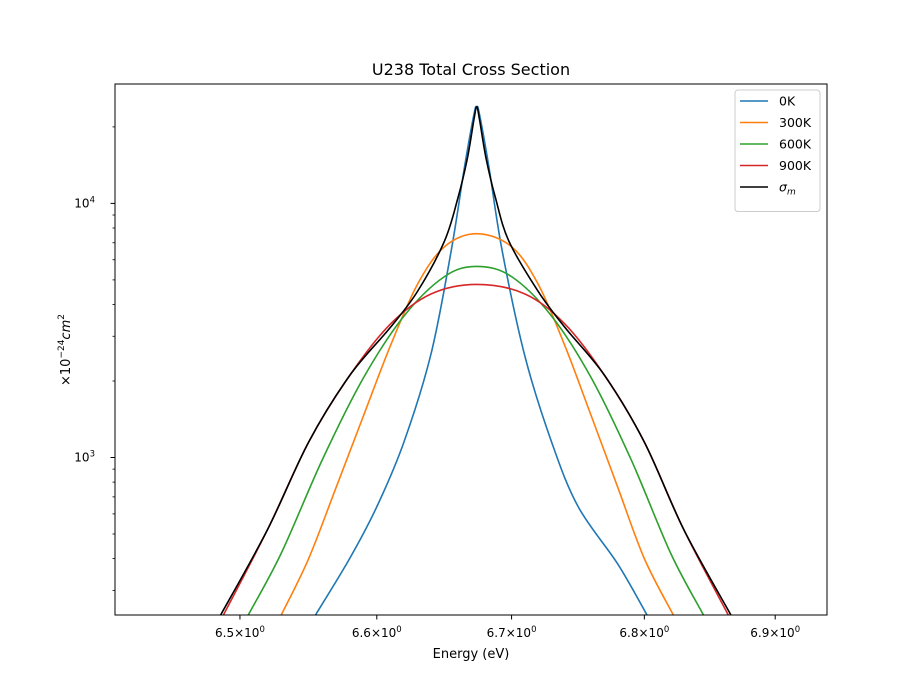 This screenshot has height=691, width=919. I want to click on chart-title: U238 Total Cross Section, so click(471, 69).